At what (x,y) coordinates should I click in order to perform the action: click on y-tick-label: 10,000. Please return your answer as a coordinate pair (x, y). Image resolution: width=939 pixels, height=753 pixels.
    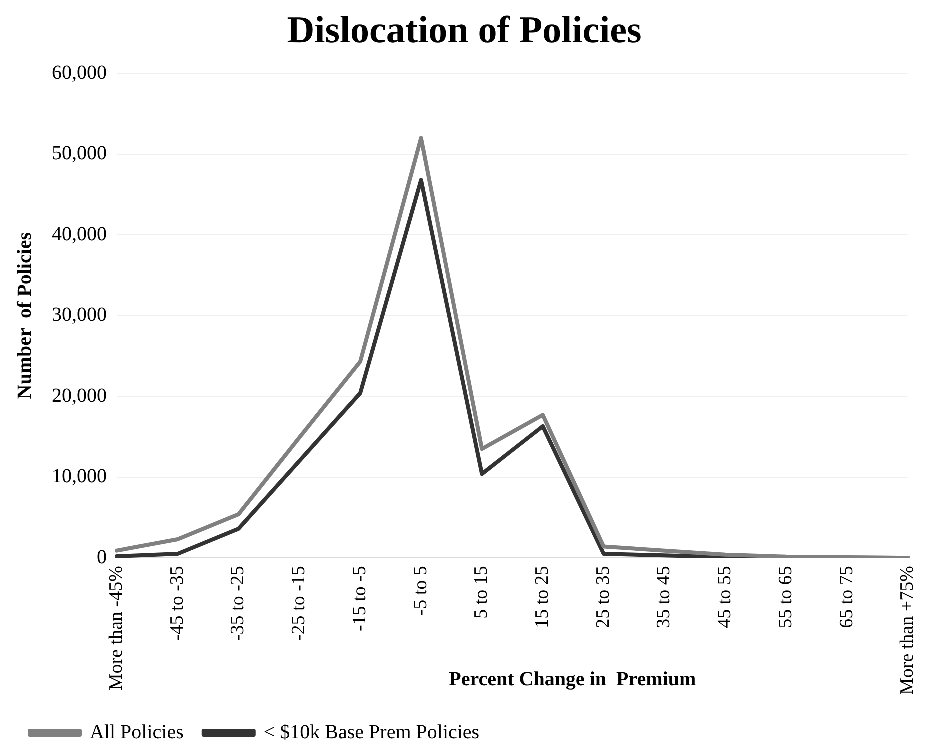
    Looking at the image, I should click on (79, 477).